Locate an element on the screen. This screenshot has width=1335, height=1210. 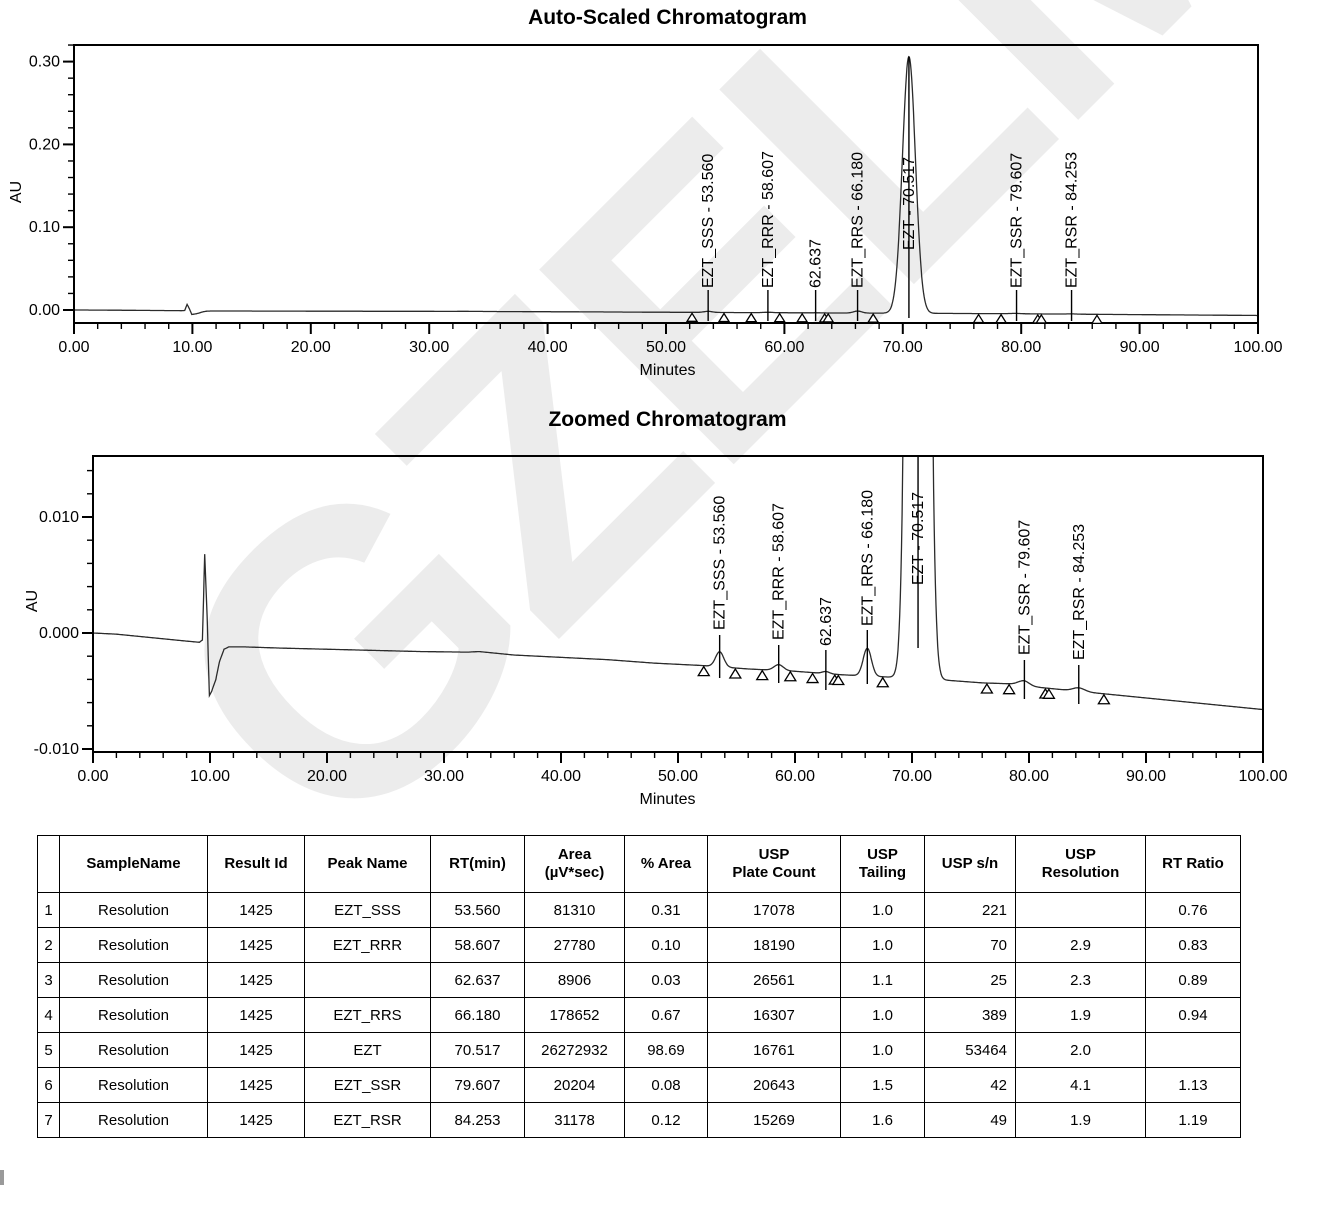
table-cell: 1.1 is located at coordinates (882, 980).